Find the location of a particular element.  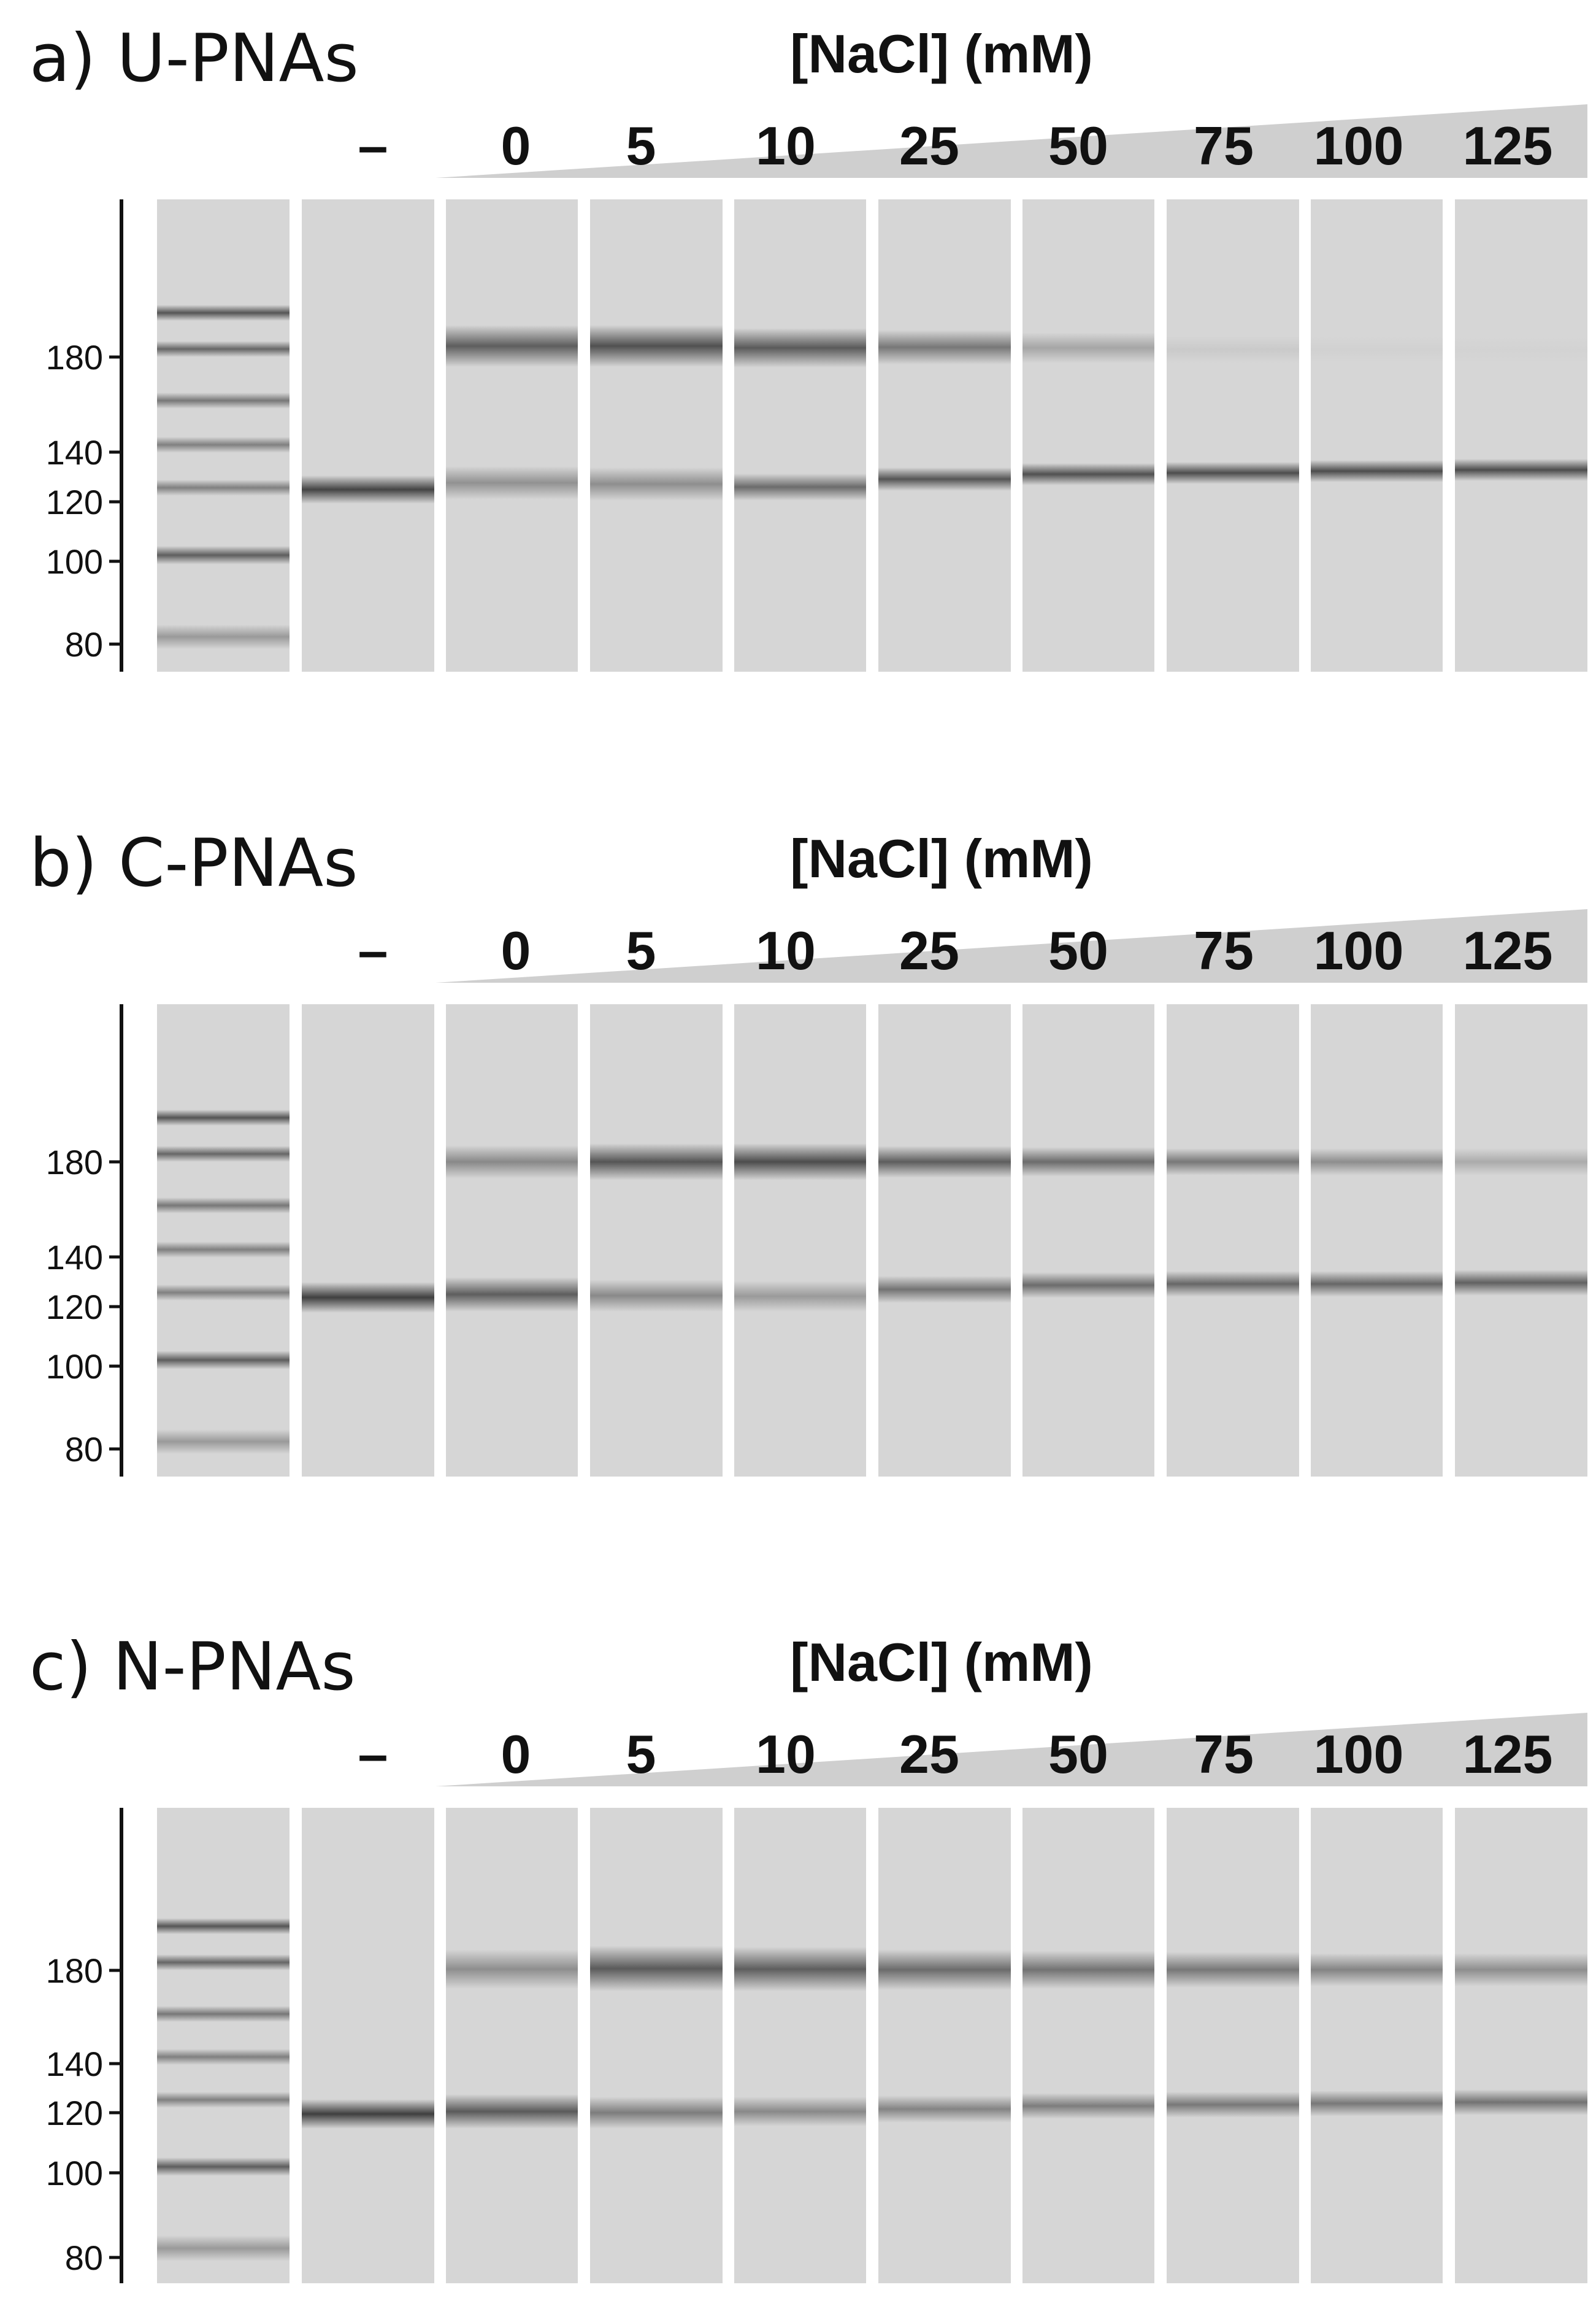

lane-control is located at coordinates (368, 435).